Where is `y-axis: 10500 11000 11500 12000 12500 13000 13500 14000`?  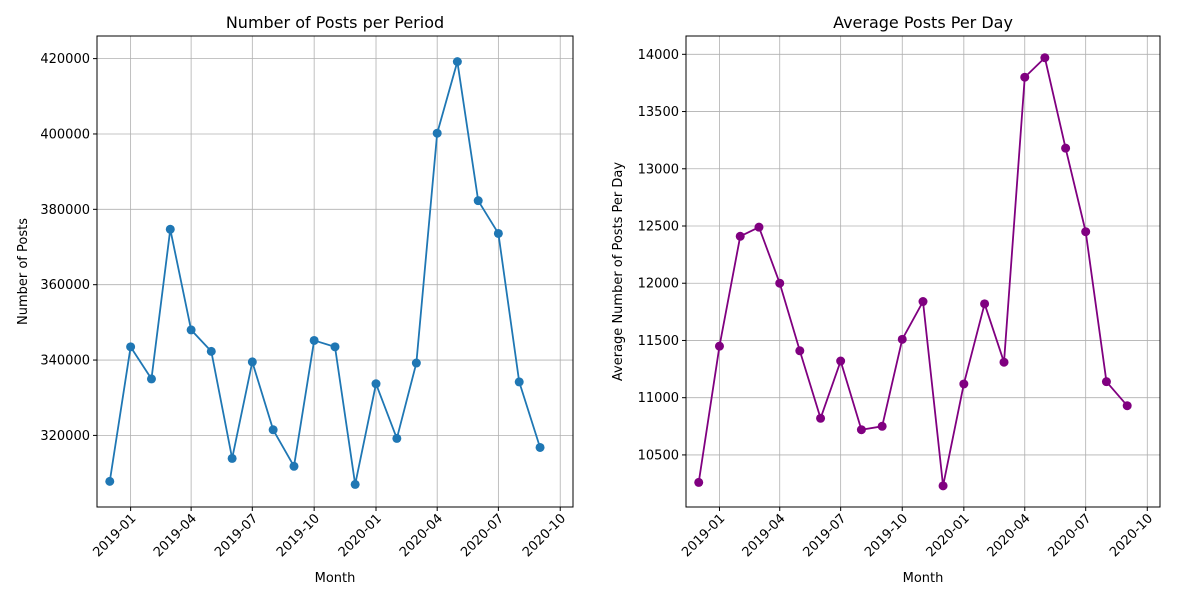 y-axis: 10500 11000 11500 12000 12500 13000 13500 14000 is located at coordinates (662, 255).